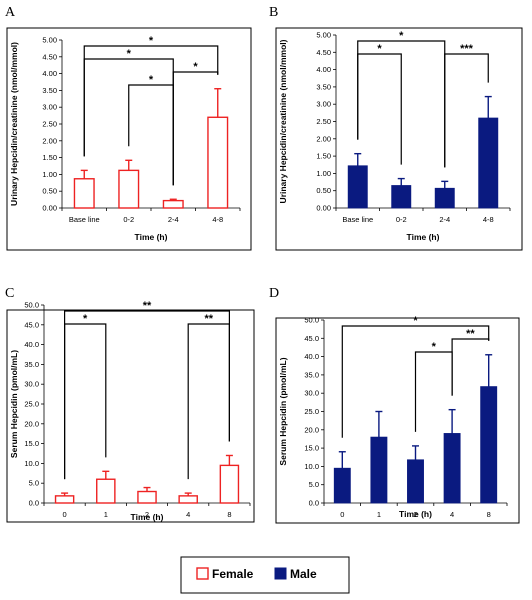  I want to click on x-tick-label: 8, so click(229, 514).